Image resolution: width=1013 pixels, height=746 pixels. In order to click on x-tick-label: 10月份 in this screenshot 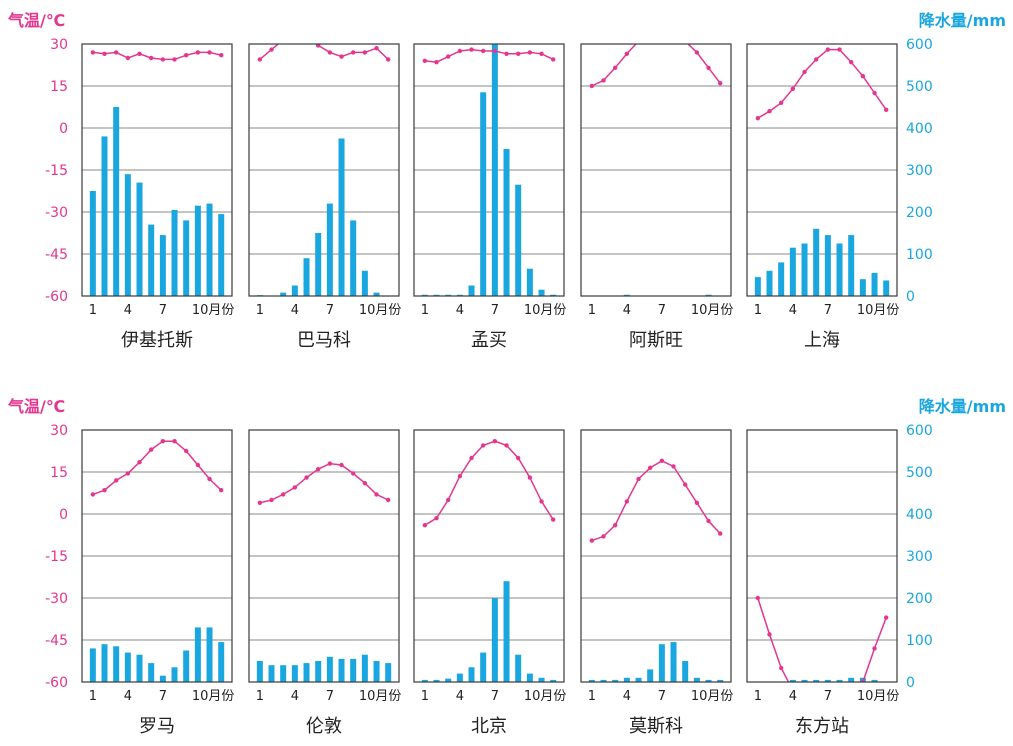, I will do `click(380, 696)`.